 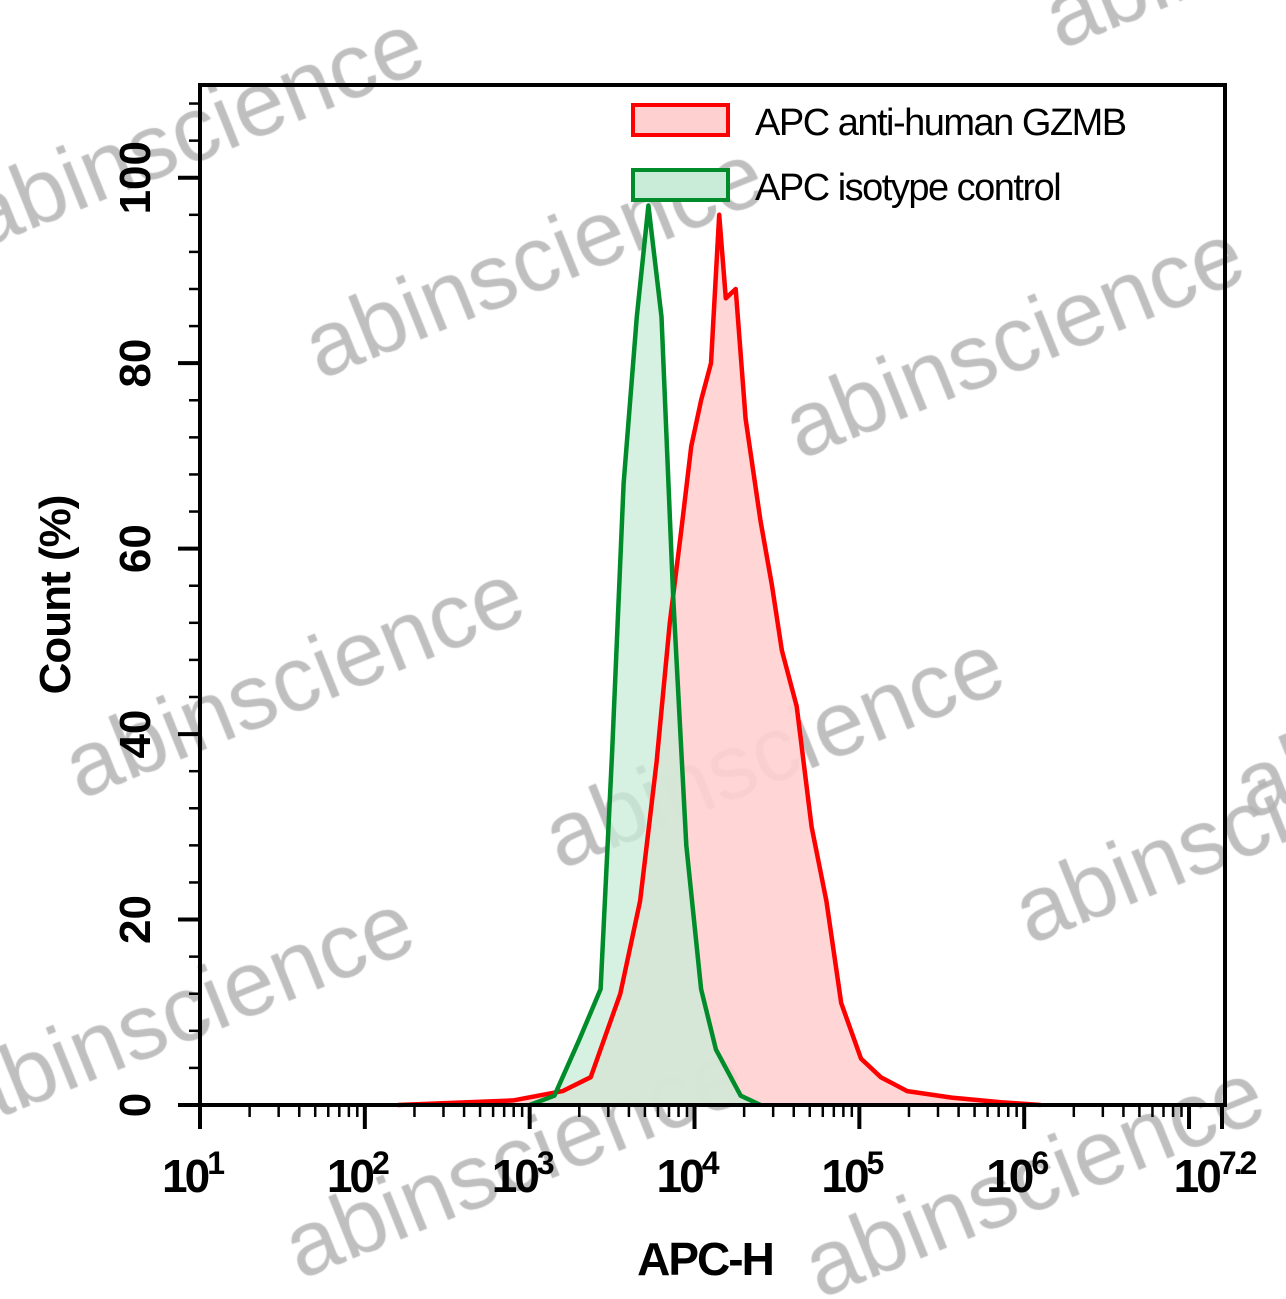 What do you see at coordinates (705, 1259) in the screenshot?
I see `x-axis-label: APC-H` at bounding box center [705, 1259].